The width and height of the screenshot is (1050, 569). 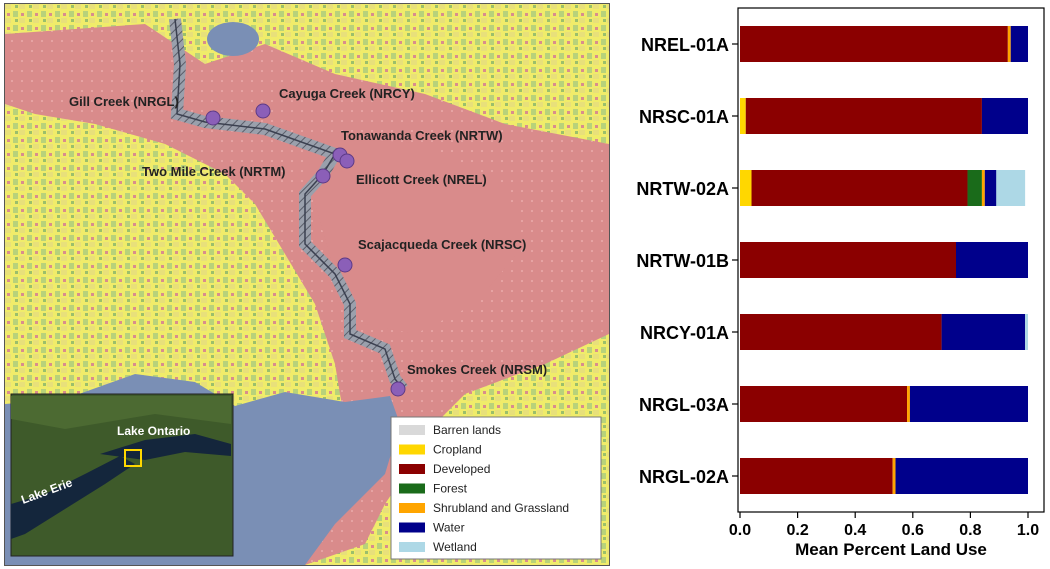 I want to click on legend-label-cropland: Cropland, so click(x=457, y=450).